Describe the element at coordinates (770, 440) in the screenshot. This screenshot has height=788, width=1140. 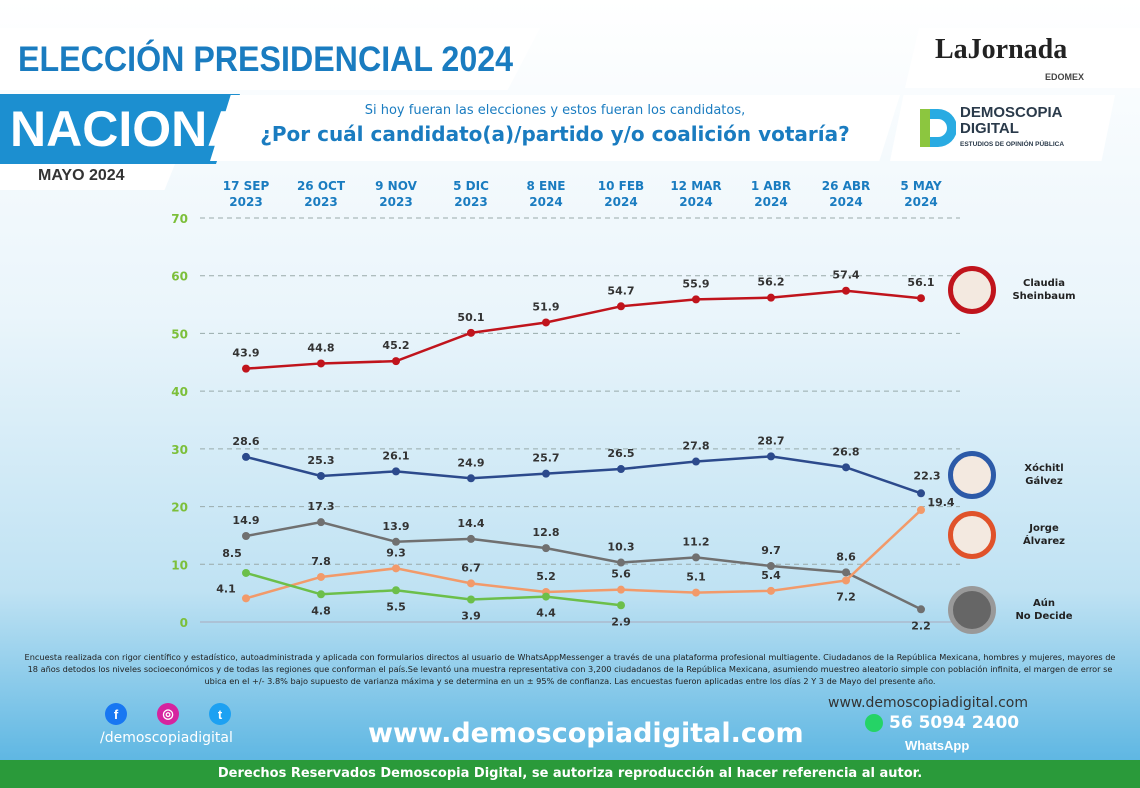
I see `data-label: 28.7` at that location.